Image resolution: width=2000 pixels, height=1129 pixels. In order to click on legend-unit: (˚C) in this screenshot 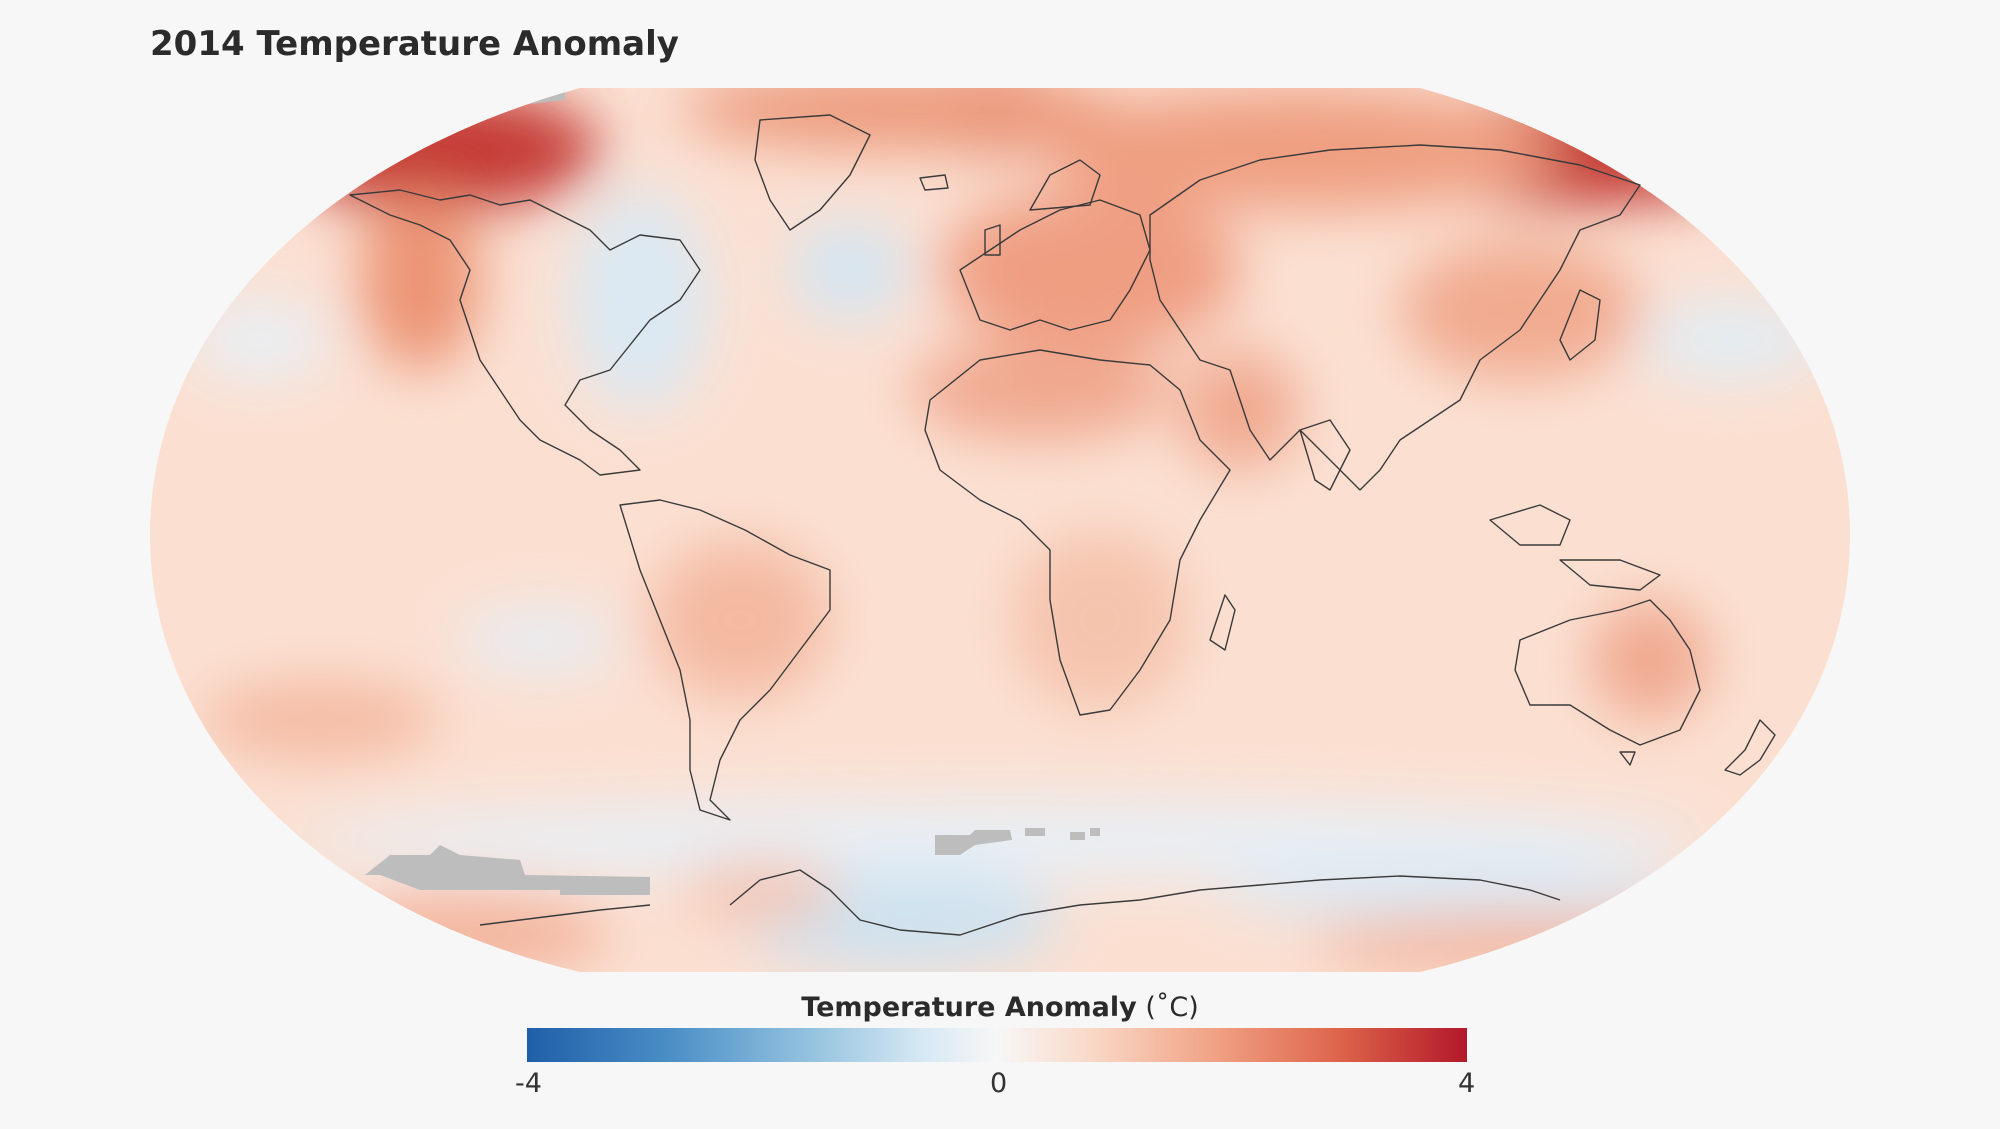, I will do `click(1172, 1007)`.